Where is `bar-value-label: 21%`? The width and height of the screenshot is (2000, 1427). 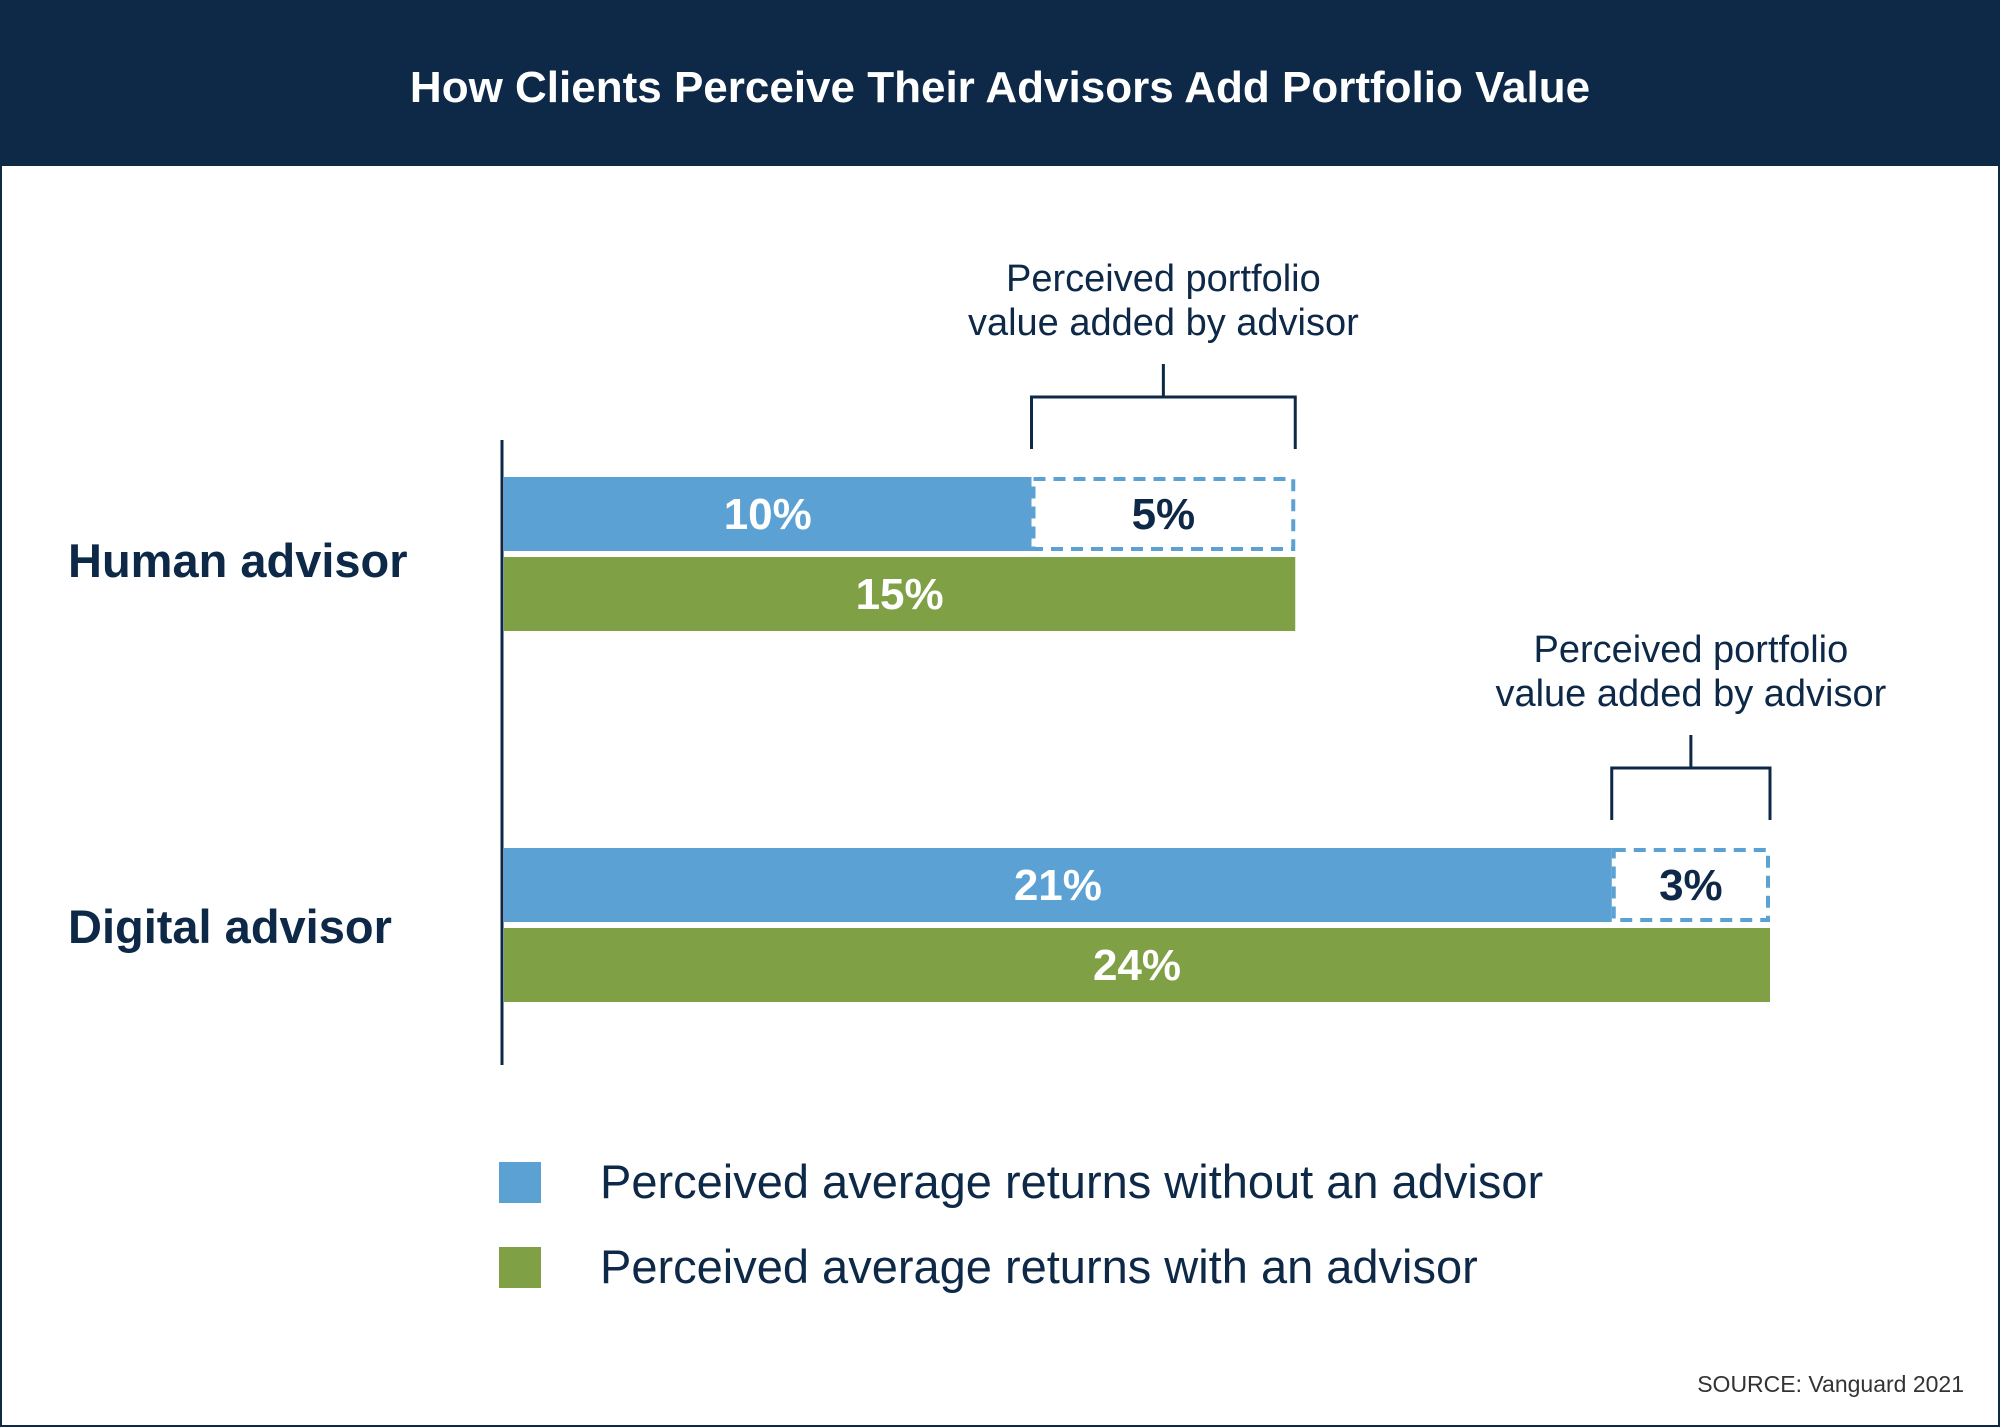
bar-value-label: 21% is located at coordinates (1058, 885).